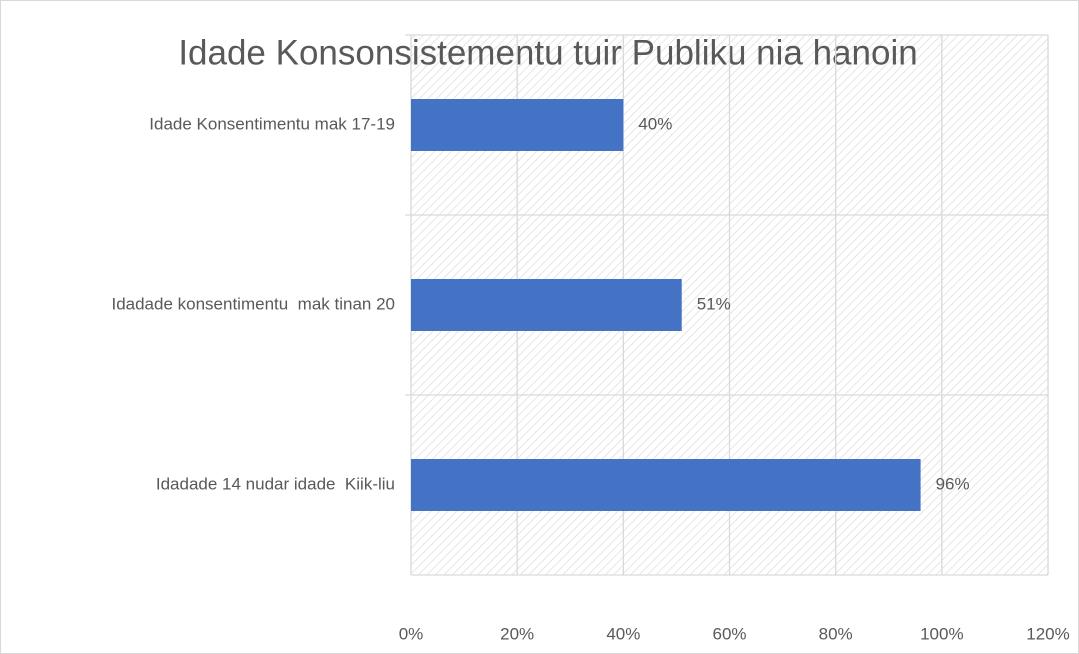 The image size is (1079, 654). What do you see at coordinates (1047, 633) in the screenshot?
I see `x-tick-label: 120%` at bounding box center [1047, 633].